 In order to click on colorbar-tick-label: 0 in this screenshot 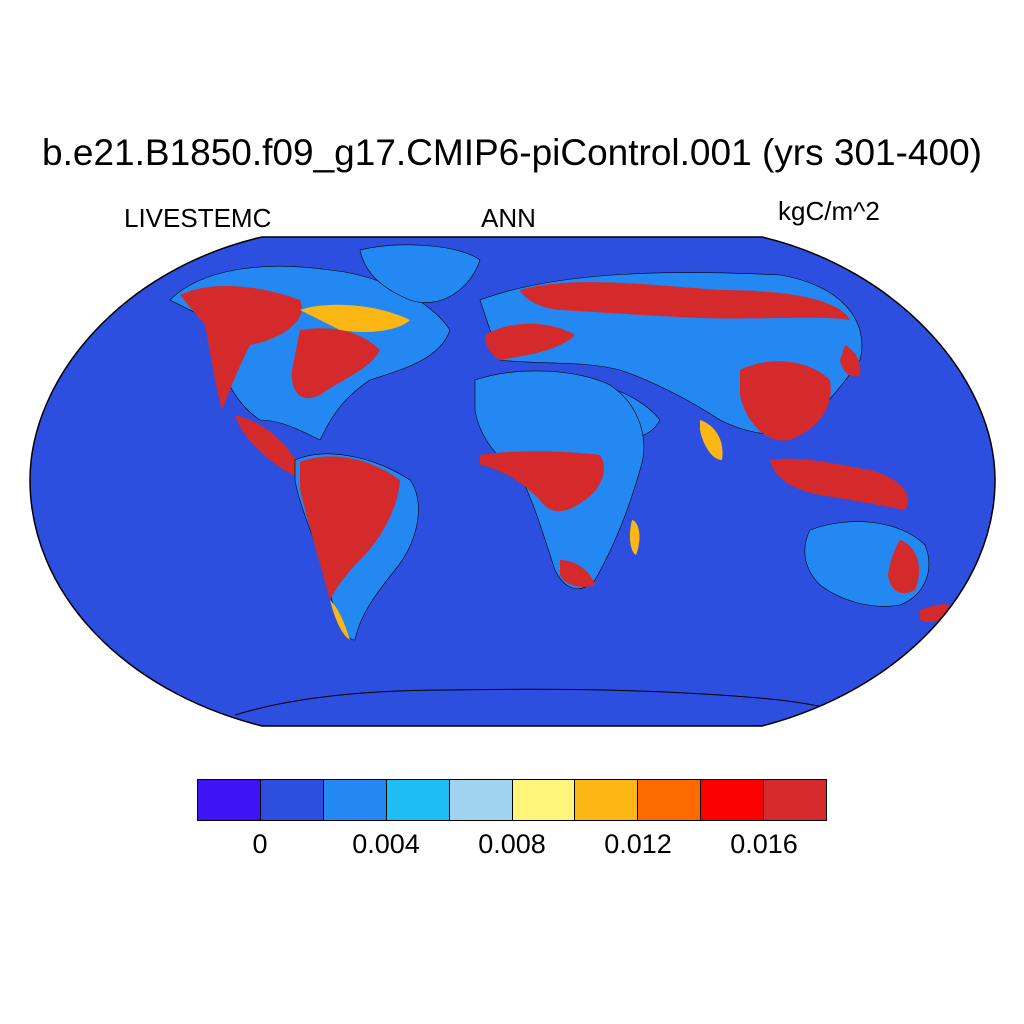, I will do `click(260, 844)`.